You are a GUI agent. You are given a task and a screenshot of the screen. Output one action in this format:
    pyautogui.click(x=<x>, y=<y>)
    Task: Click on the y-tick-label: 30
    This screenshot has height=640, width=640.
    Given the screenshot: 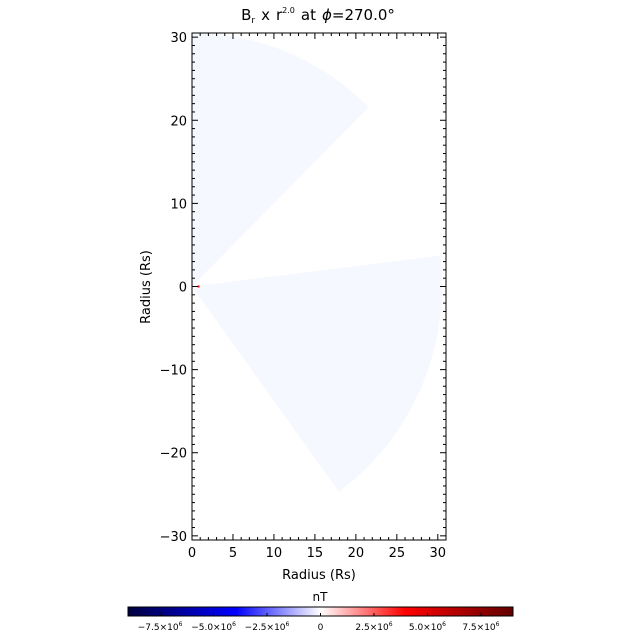 What is the action you would take?
    pyautogui.click(x=178, y=38)
    